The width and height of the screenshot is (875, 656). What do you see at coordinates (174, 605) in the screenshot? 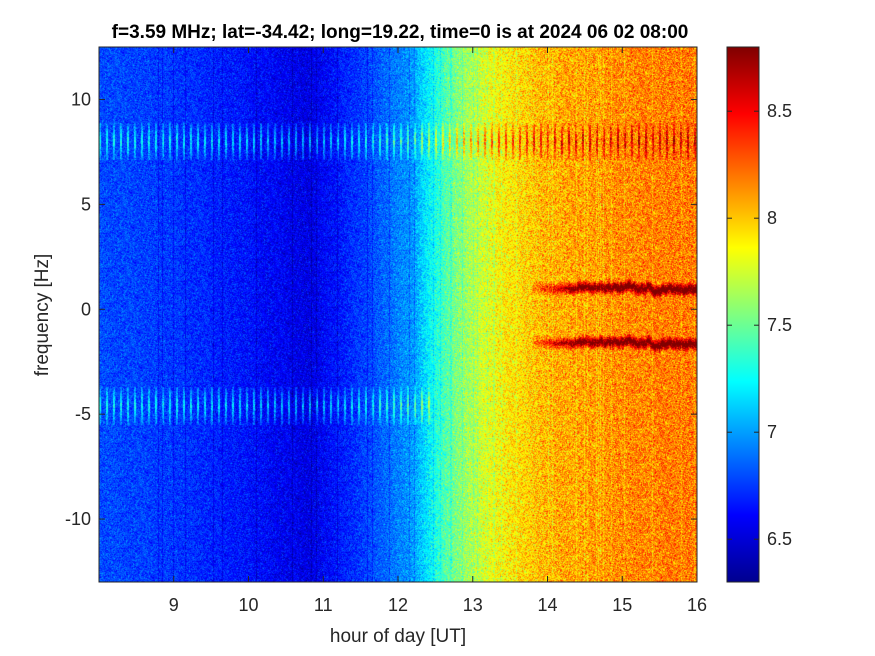
I see `x-tick-label: 9` at bounding box center [174, 605].